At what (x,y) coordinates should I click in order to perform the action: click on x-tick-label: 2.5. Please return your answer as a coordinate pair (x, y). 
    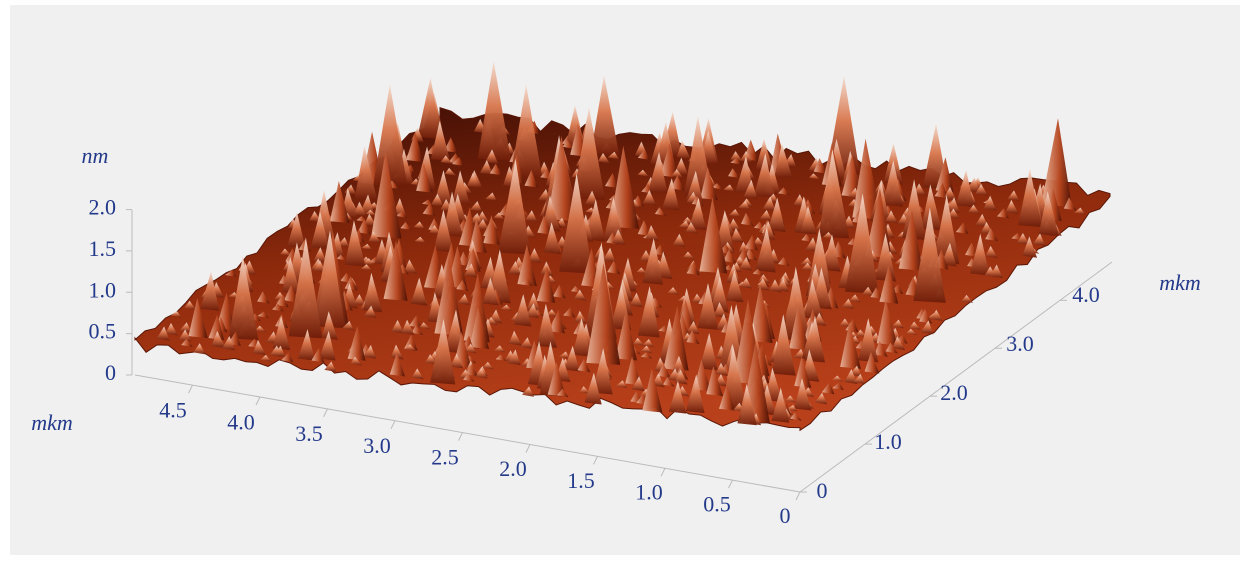
    Looking at the image, I should click on (445, 457).